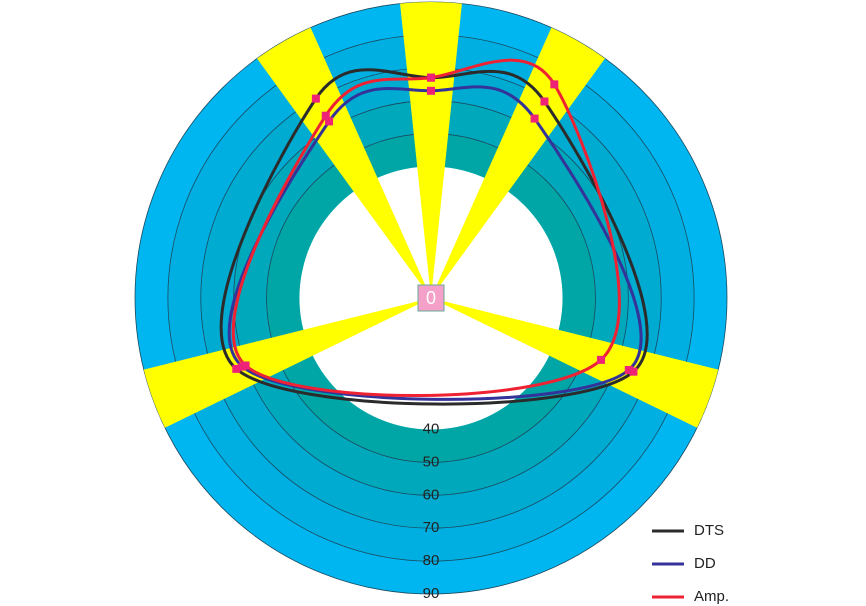 This screenshot has width=866, height=606. Describe the element at coordinates (709, 530) in the screenshot. I see `legend-label: DTS` at that location.